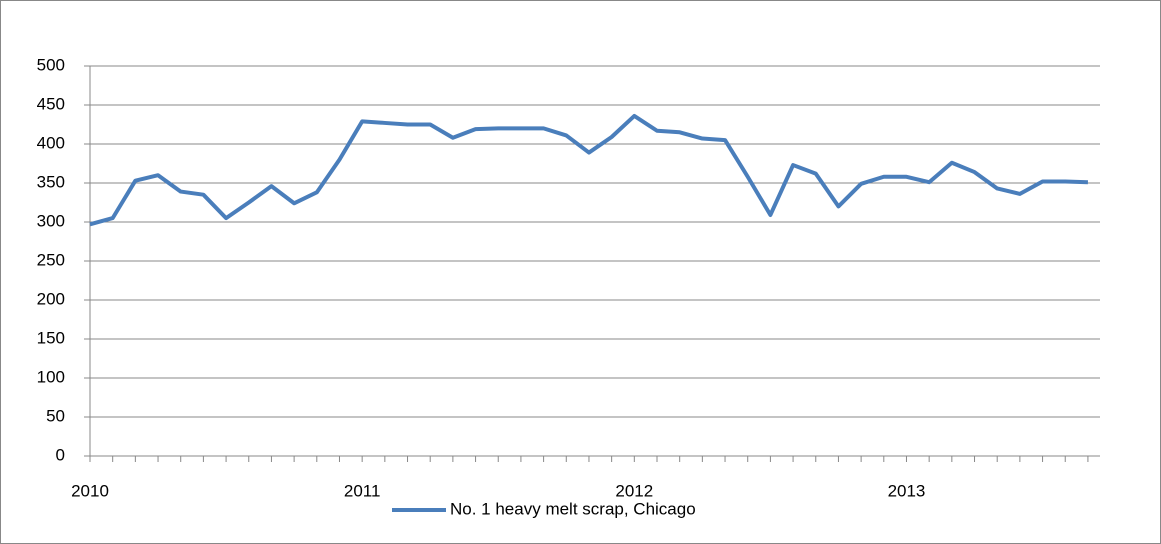 Image resolution: width=1161 pixels, height=544 pixels. Describe the element at coordinates (51, 103) in the screenshot. I see `y-tick-label: 450` at that location.